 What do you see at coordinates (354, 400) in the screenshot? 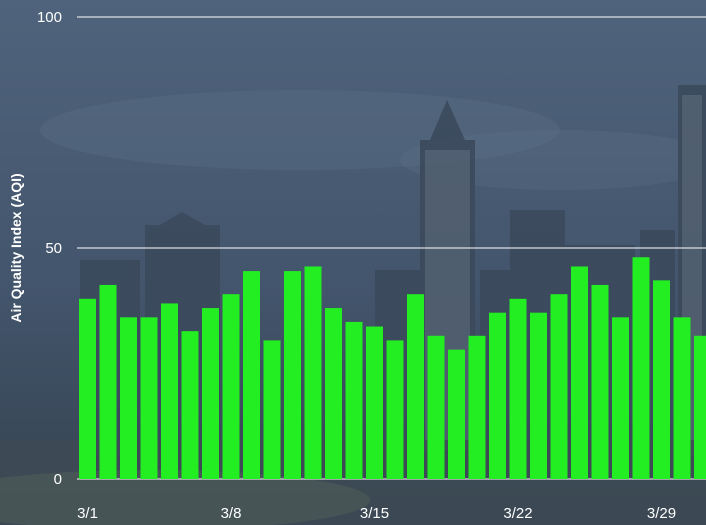
I see `bar-3/14` at bounding box center [354, 400].